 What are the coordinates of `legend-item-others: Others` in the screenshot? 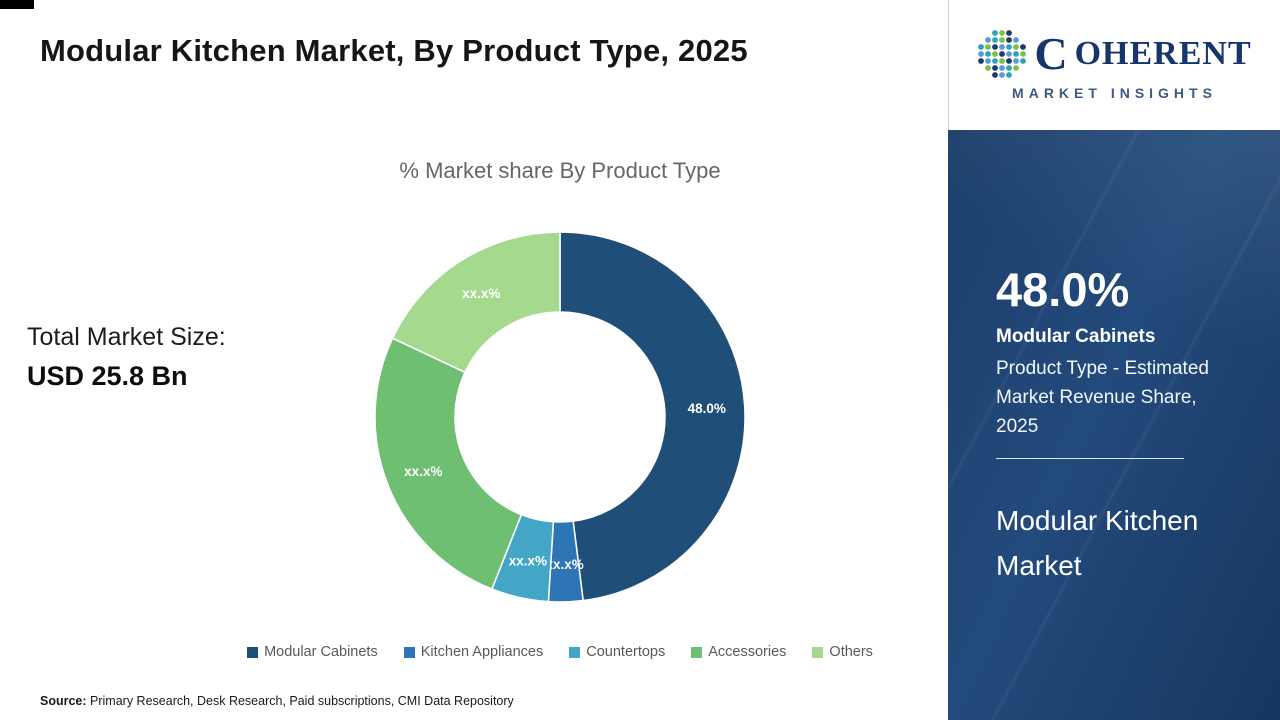 It's located at (842, 652).